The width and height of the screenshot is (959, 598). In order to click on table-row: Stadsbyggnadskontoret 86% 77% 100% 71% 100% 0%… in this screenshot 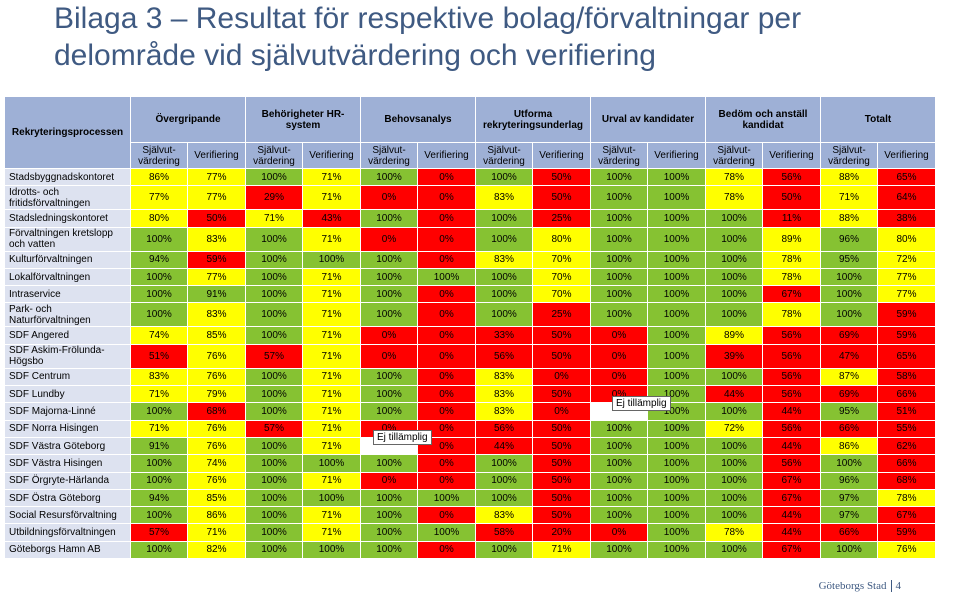, I will do `click(470, 177)`.